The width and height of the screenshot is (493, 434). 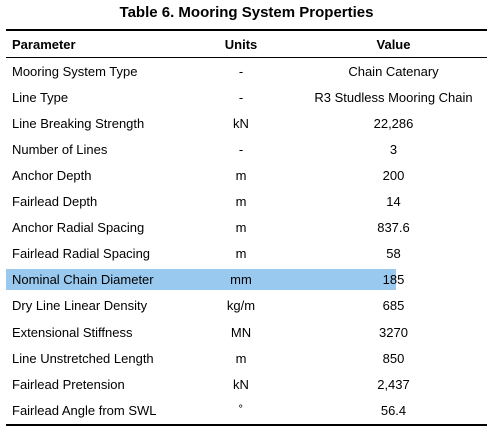 I want to click on row-value: 2,437, so click(x=393, y=384).